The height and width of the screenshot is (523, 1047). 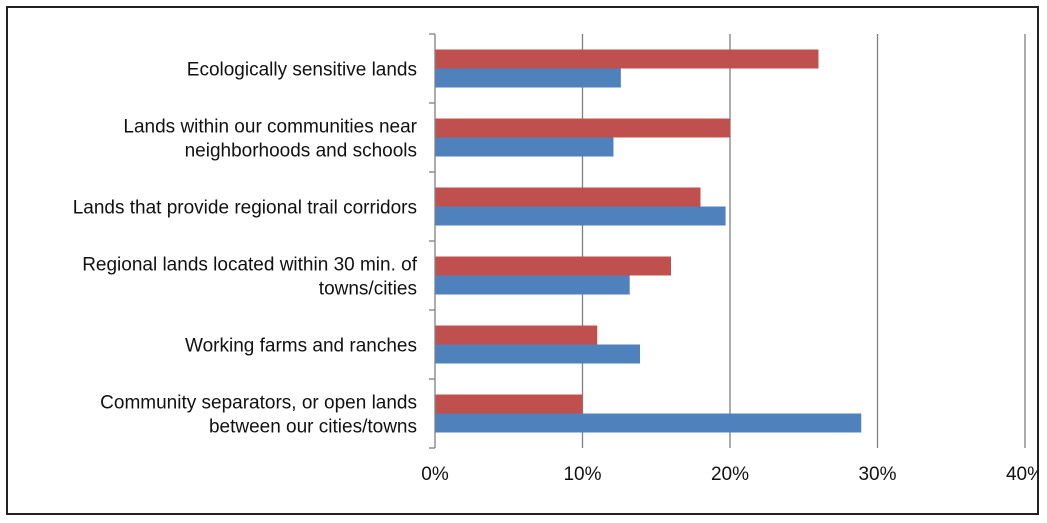 I want to click on x-tick-label: 10%, so click(x=582, y=474).